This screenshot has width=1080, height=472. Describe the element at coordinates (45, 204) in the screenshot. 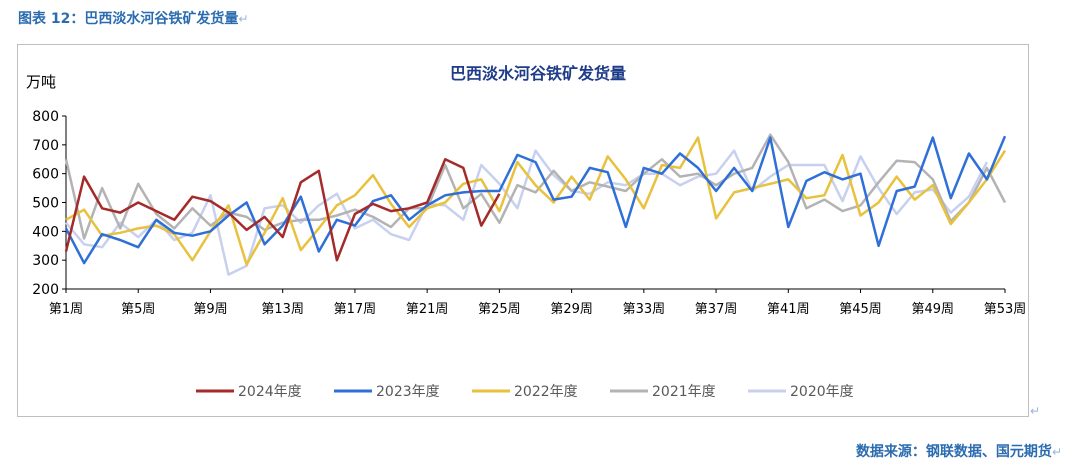

I see `y-tick-label: 500` at that location.